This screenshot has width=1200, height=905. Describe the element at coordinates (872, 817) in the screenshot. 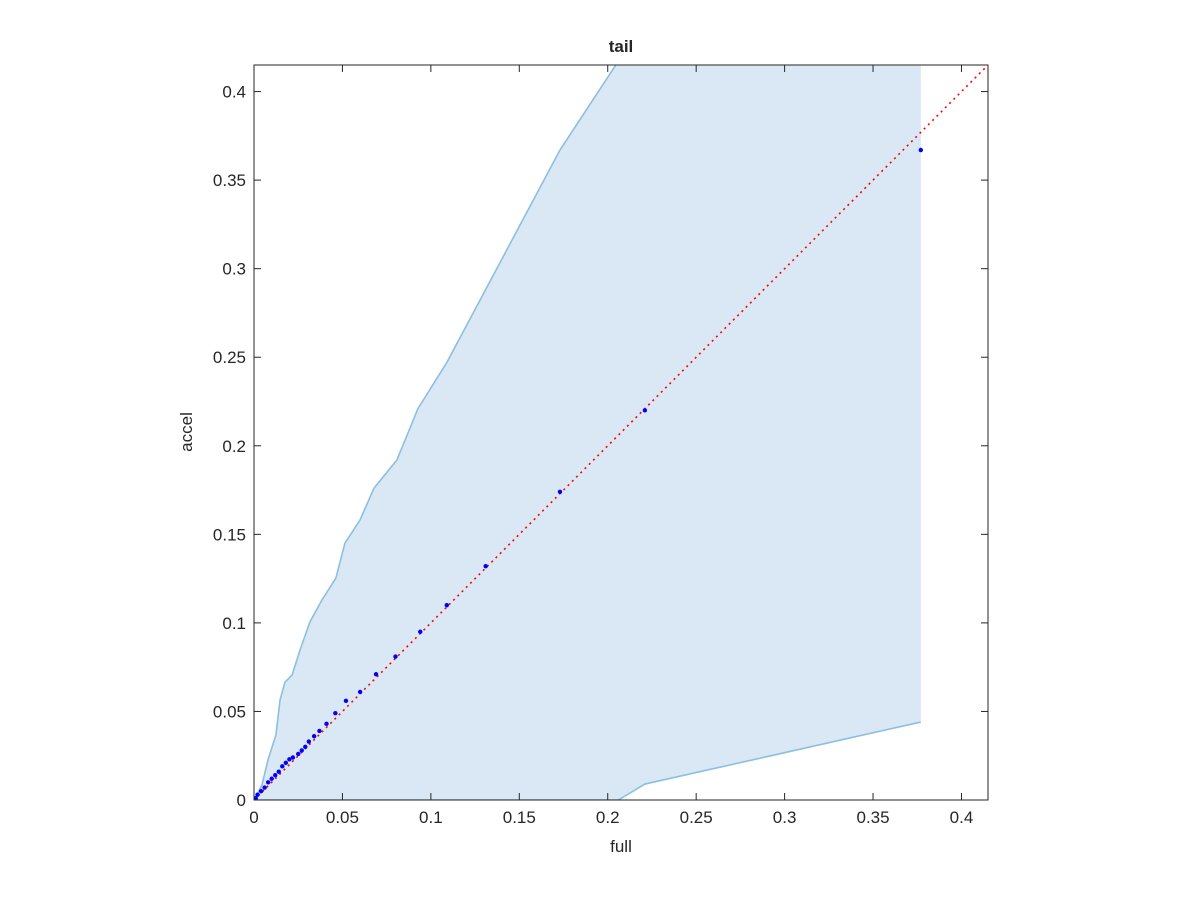

I see `x-tick-label: 0.35` at that location.